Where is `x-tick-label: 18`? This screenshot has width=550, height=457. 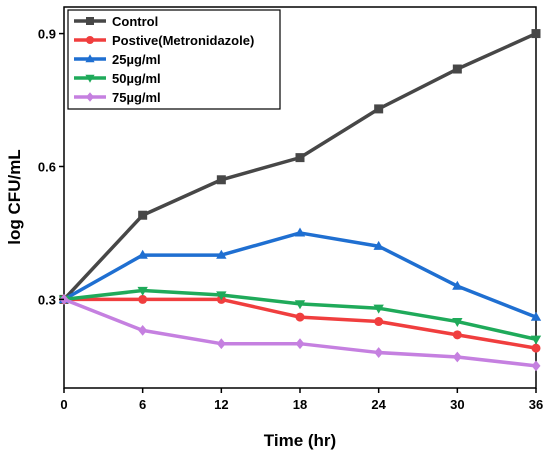
x-tick-label: 18 is located at coordinates (300, 404).